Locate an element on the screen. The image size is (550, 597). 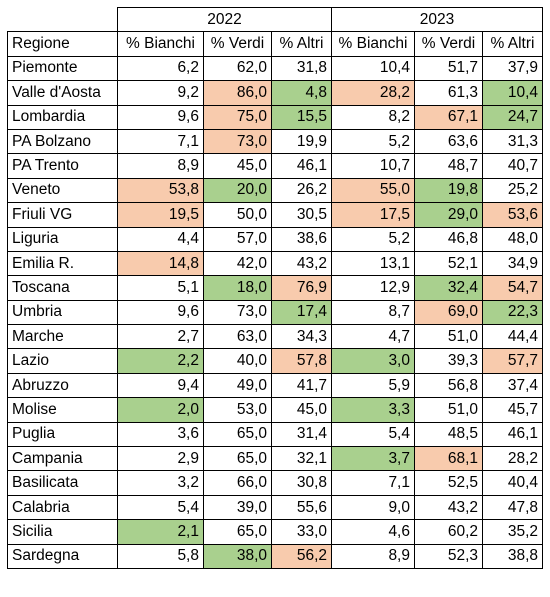
value-cell: 44,4 is located at coordinates (512, 337).